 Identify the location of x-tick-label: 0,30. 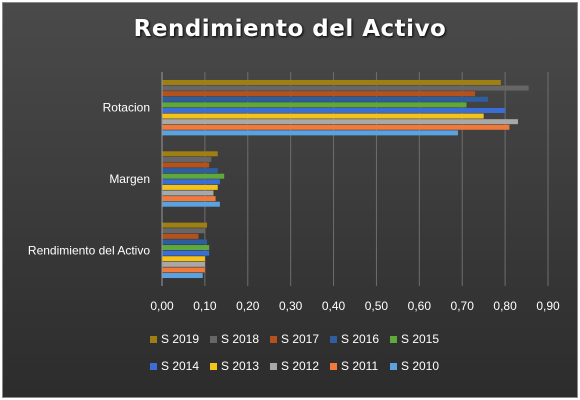
(291, 306).